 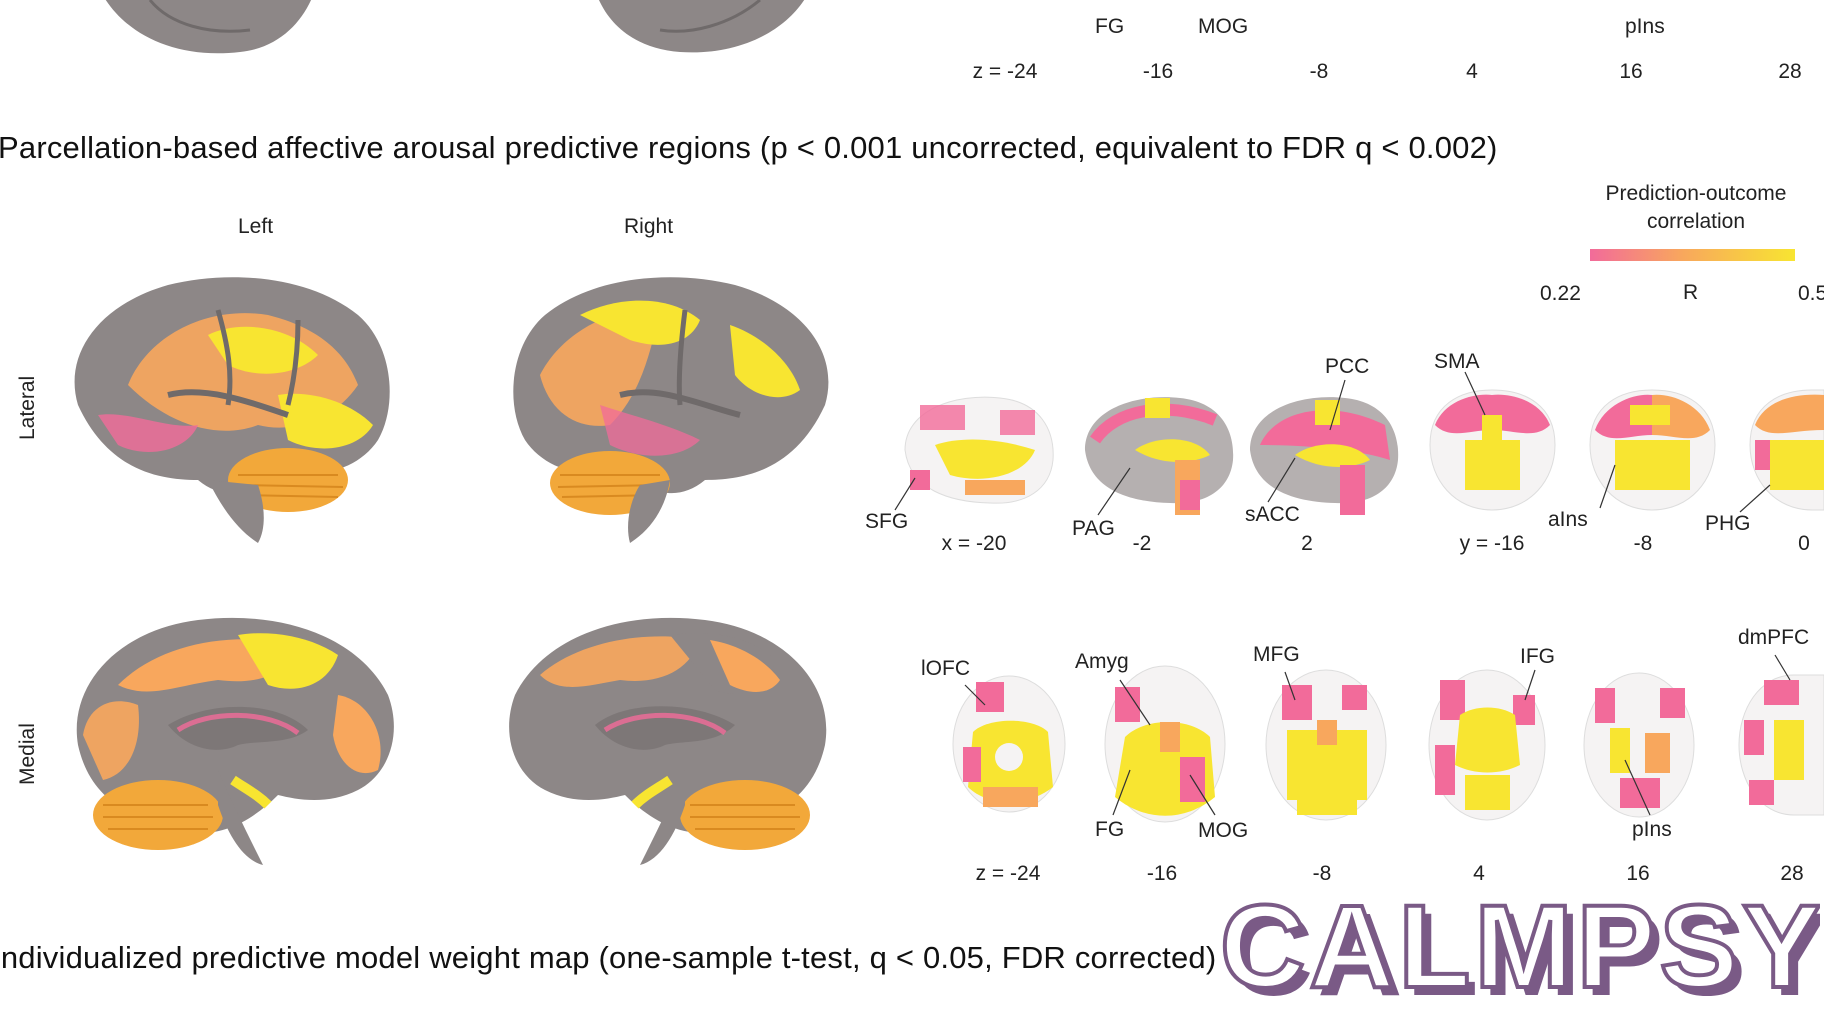 What do you see at coordinates (232, 410) in the screenshot?
I see `brain-left-lateral` at bounding box center [232, 410].